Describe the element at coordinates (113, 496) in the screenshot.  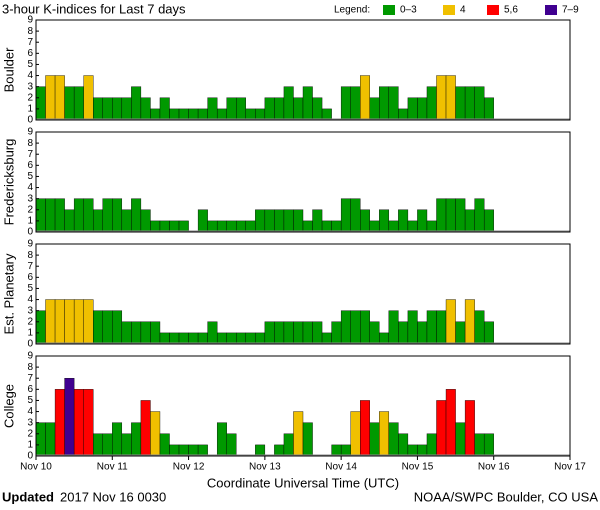
I see `footer-date: 2017 Nov 16 0030` at that location.